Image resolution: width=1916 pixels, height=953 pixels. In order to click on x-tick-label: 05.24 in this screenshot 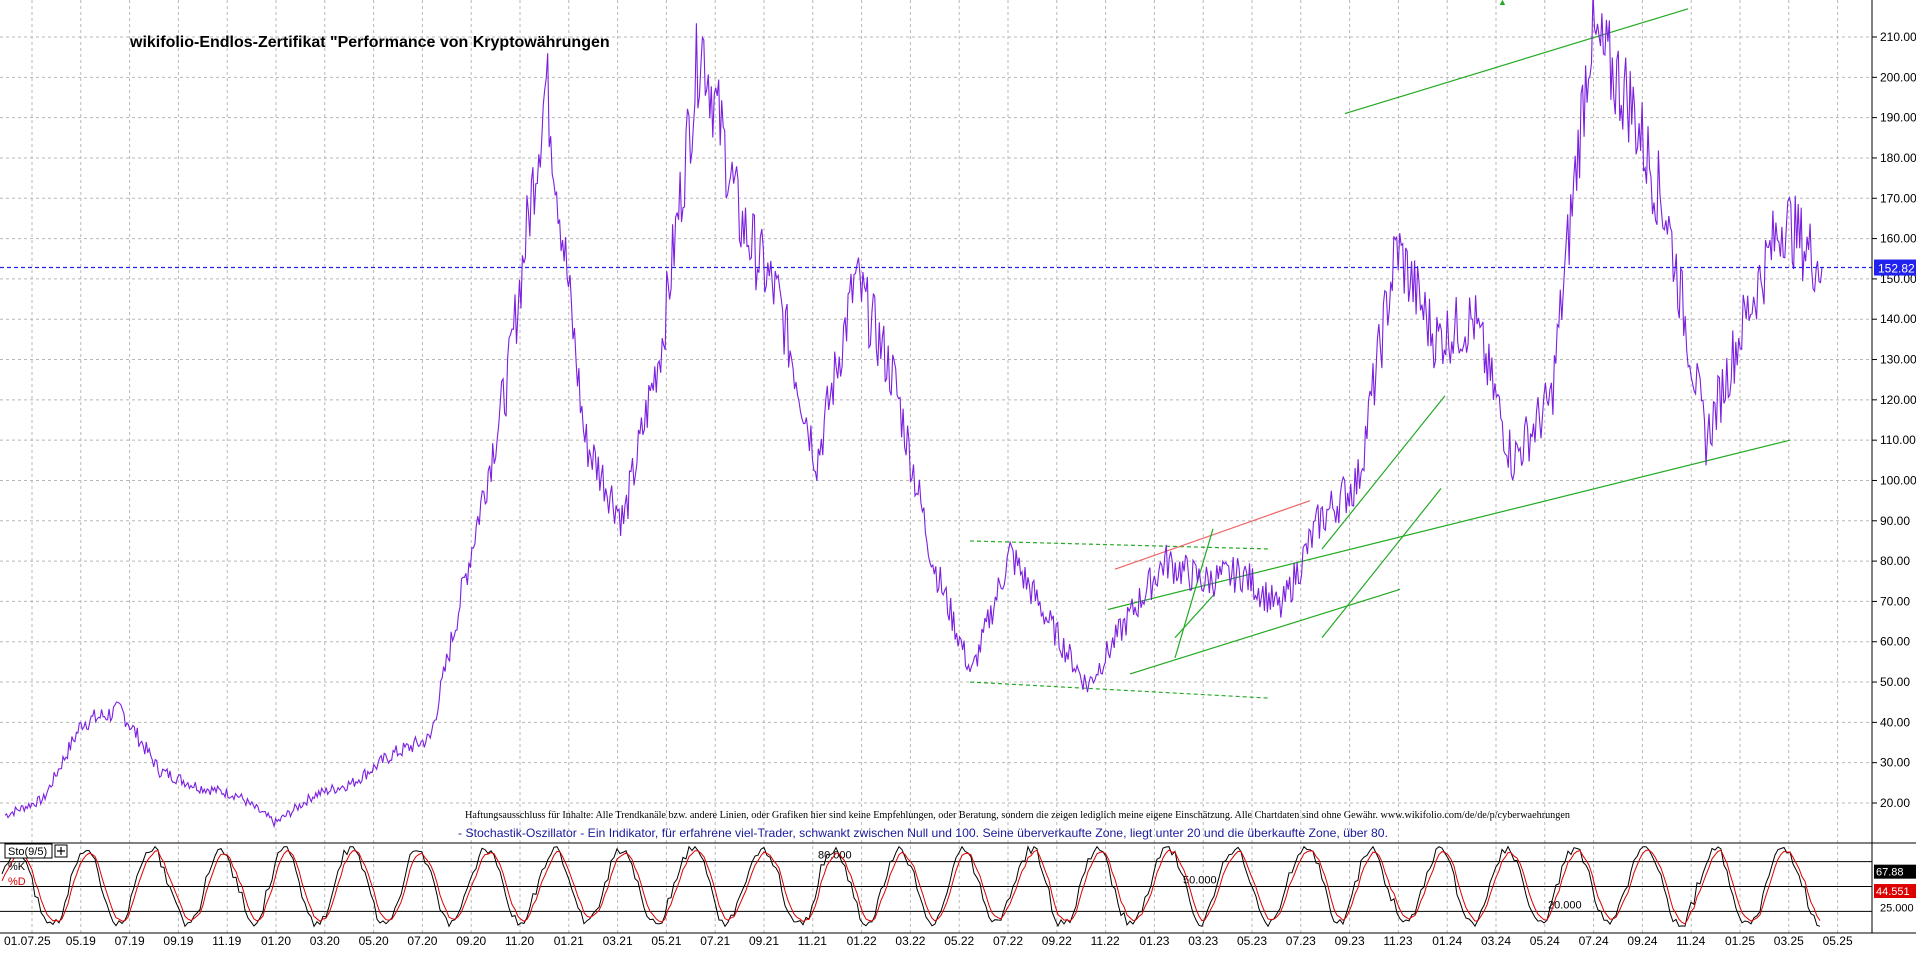, I will do `click(1545, 941)`.